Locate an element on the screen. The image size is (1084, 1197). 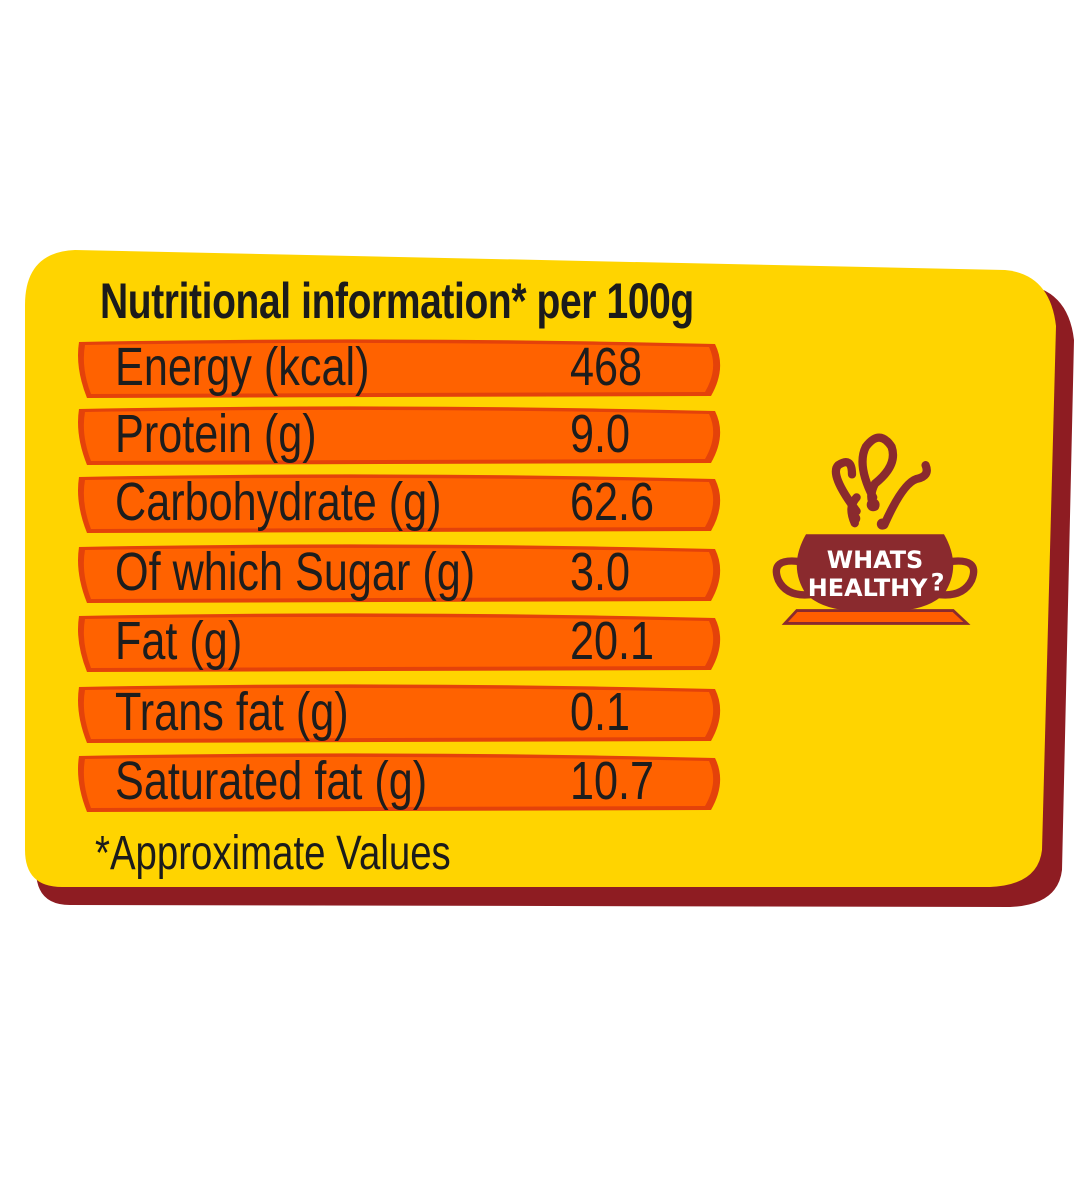
pot-base is located at coordinates (876, 617).